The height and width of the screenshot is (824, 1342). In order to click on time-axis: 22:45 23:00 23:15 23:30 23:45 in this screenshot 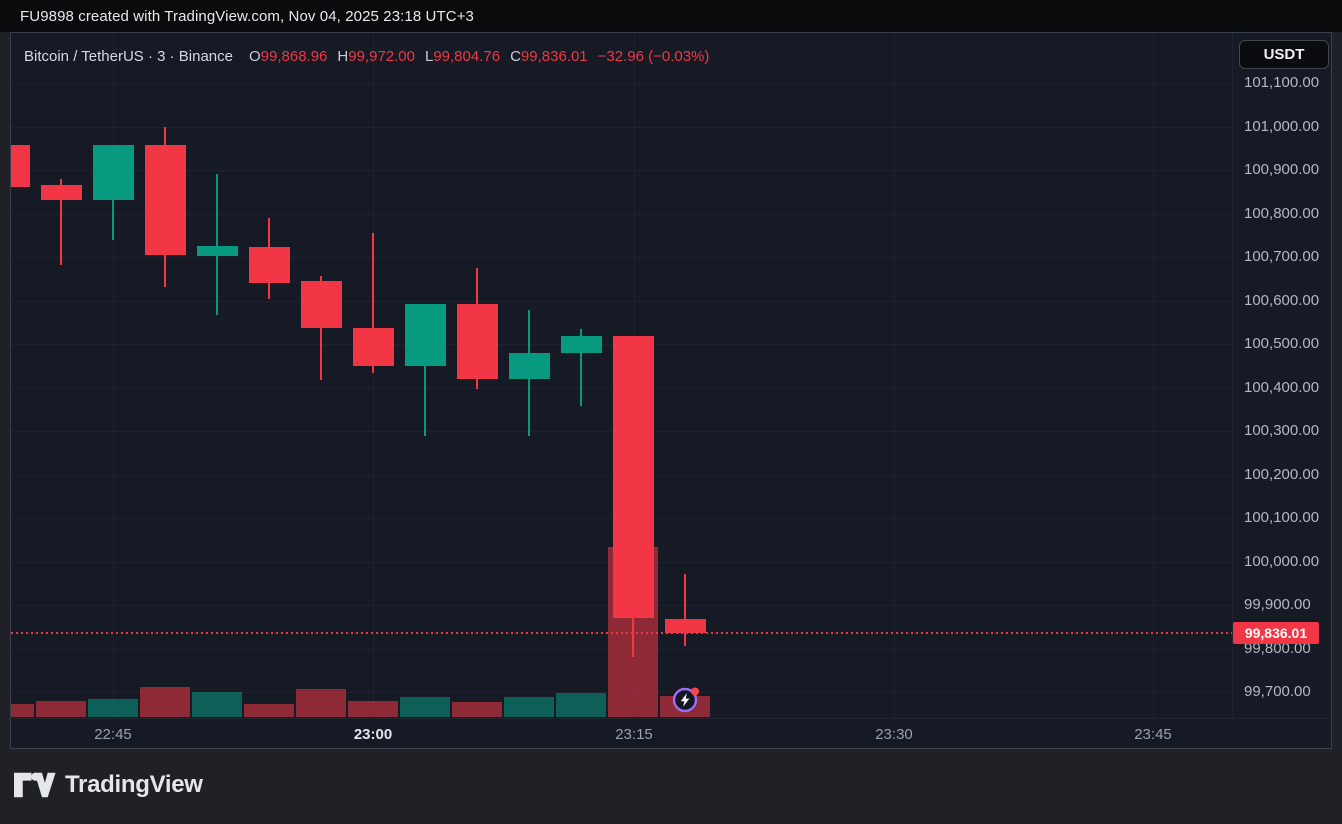, I will do `click(671, 733)`.